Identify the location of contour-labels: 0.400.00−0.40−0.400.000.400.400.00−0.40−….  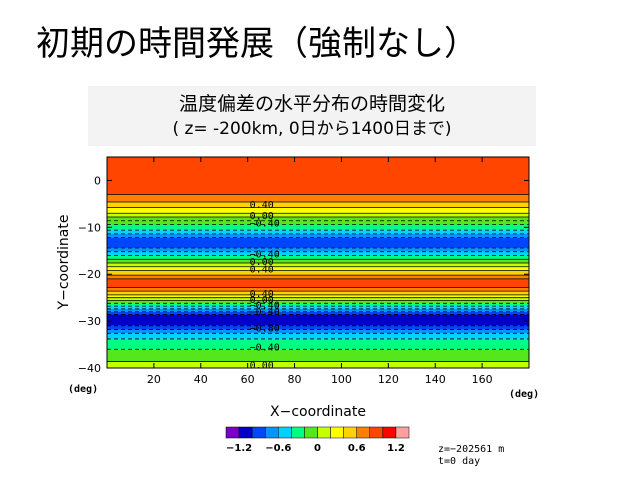
(265, 286).